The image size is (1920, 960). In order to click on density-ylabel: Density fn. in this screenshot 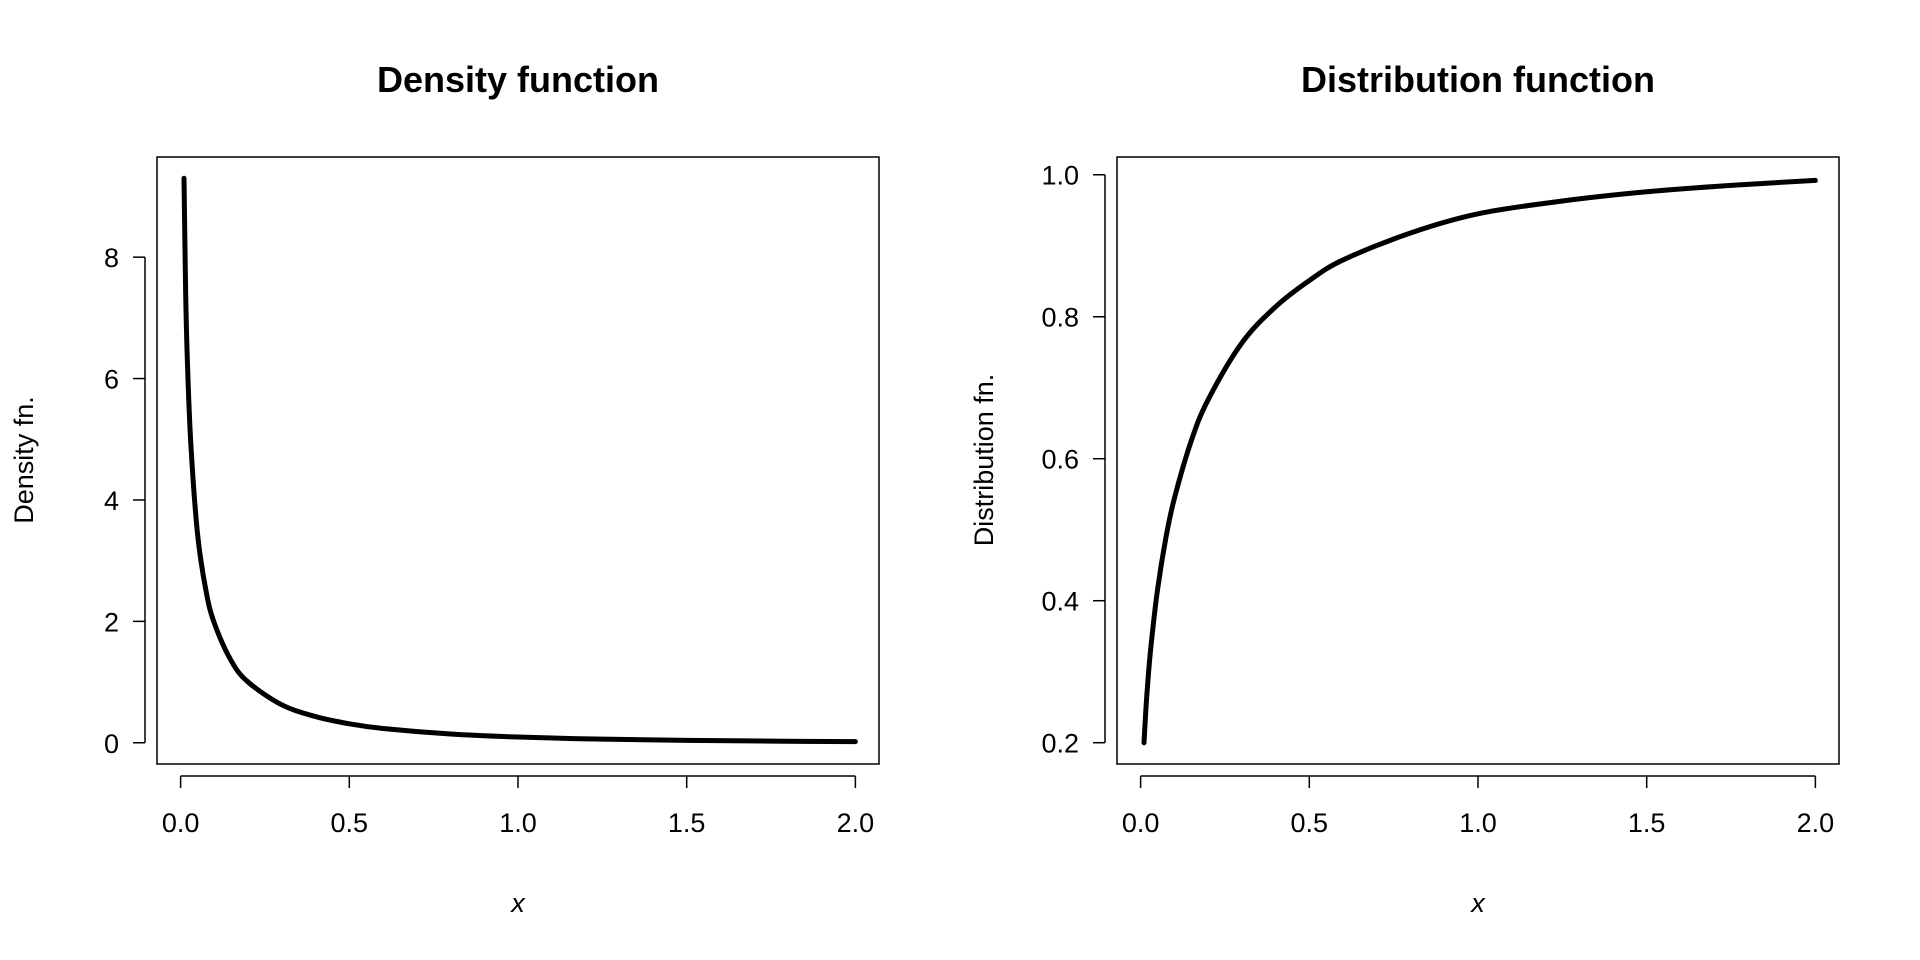, I will do `click(24, 460)`.